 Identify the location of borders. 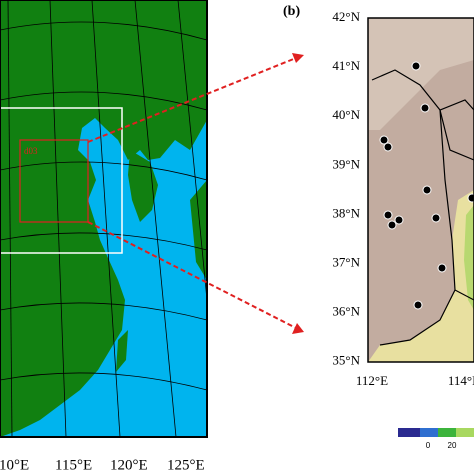
(422, 207).